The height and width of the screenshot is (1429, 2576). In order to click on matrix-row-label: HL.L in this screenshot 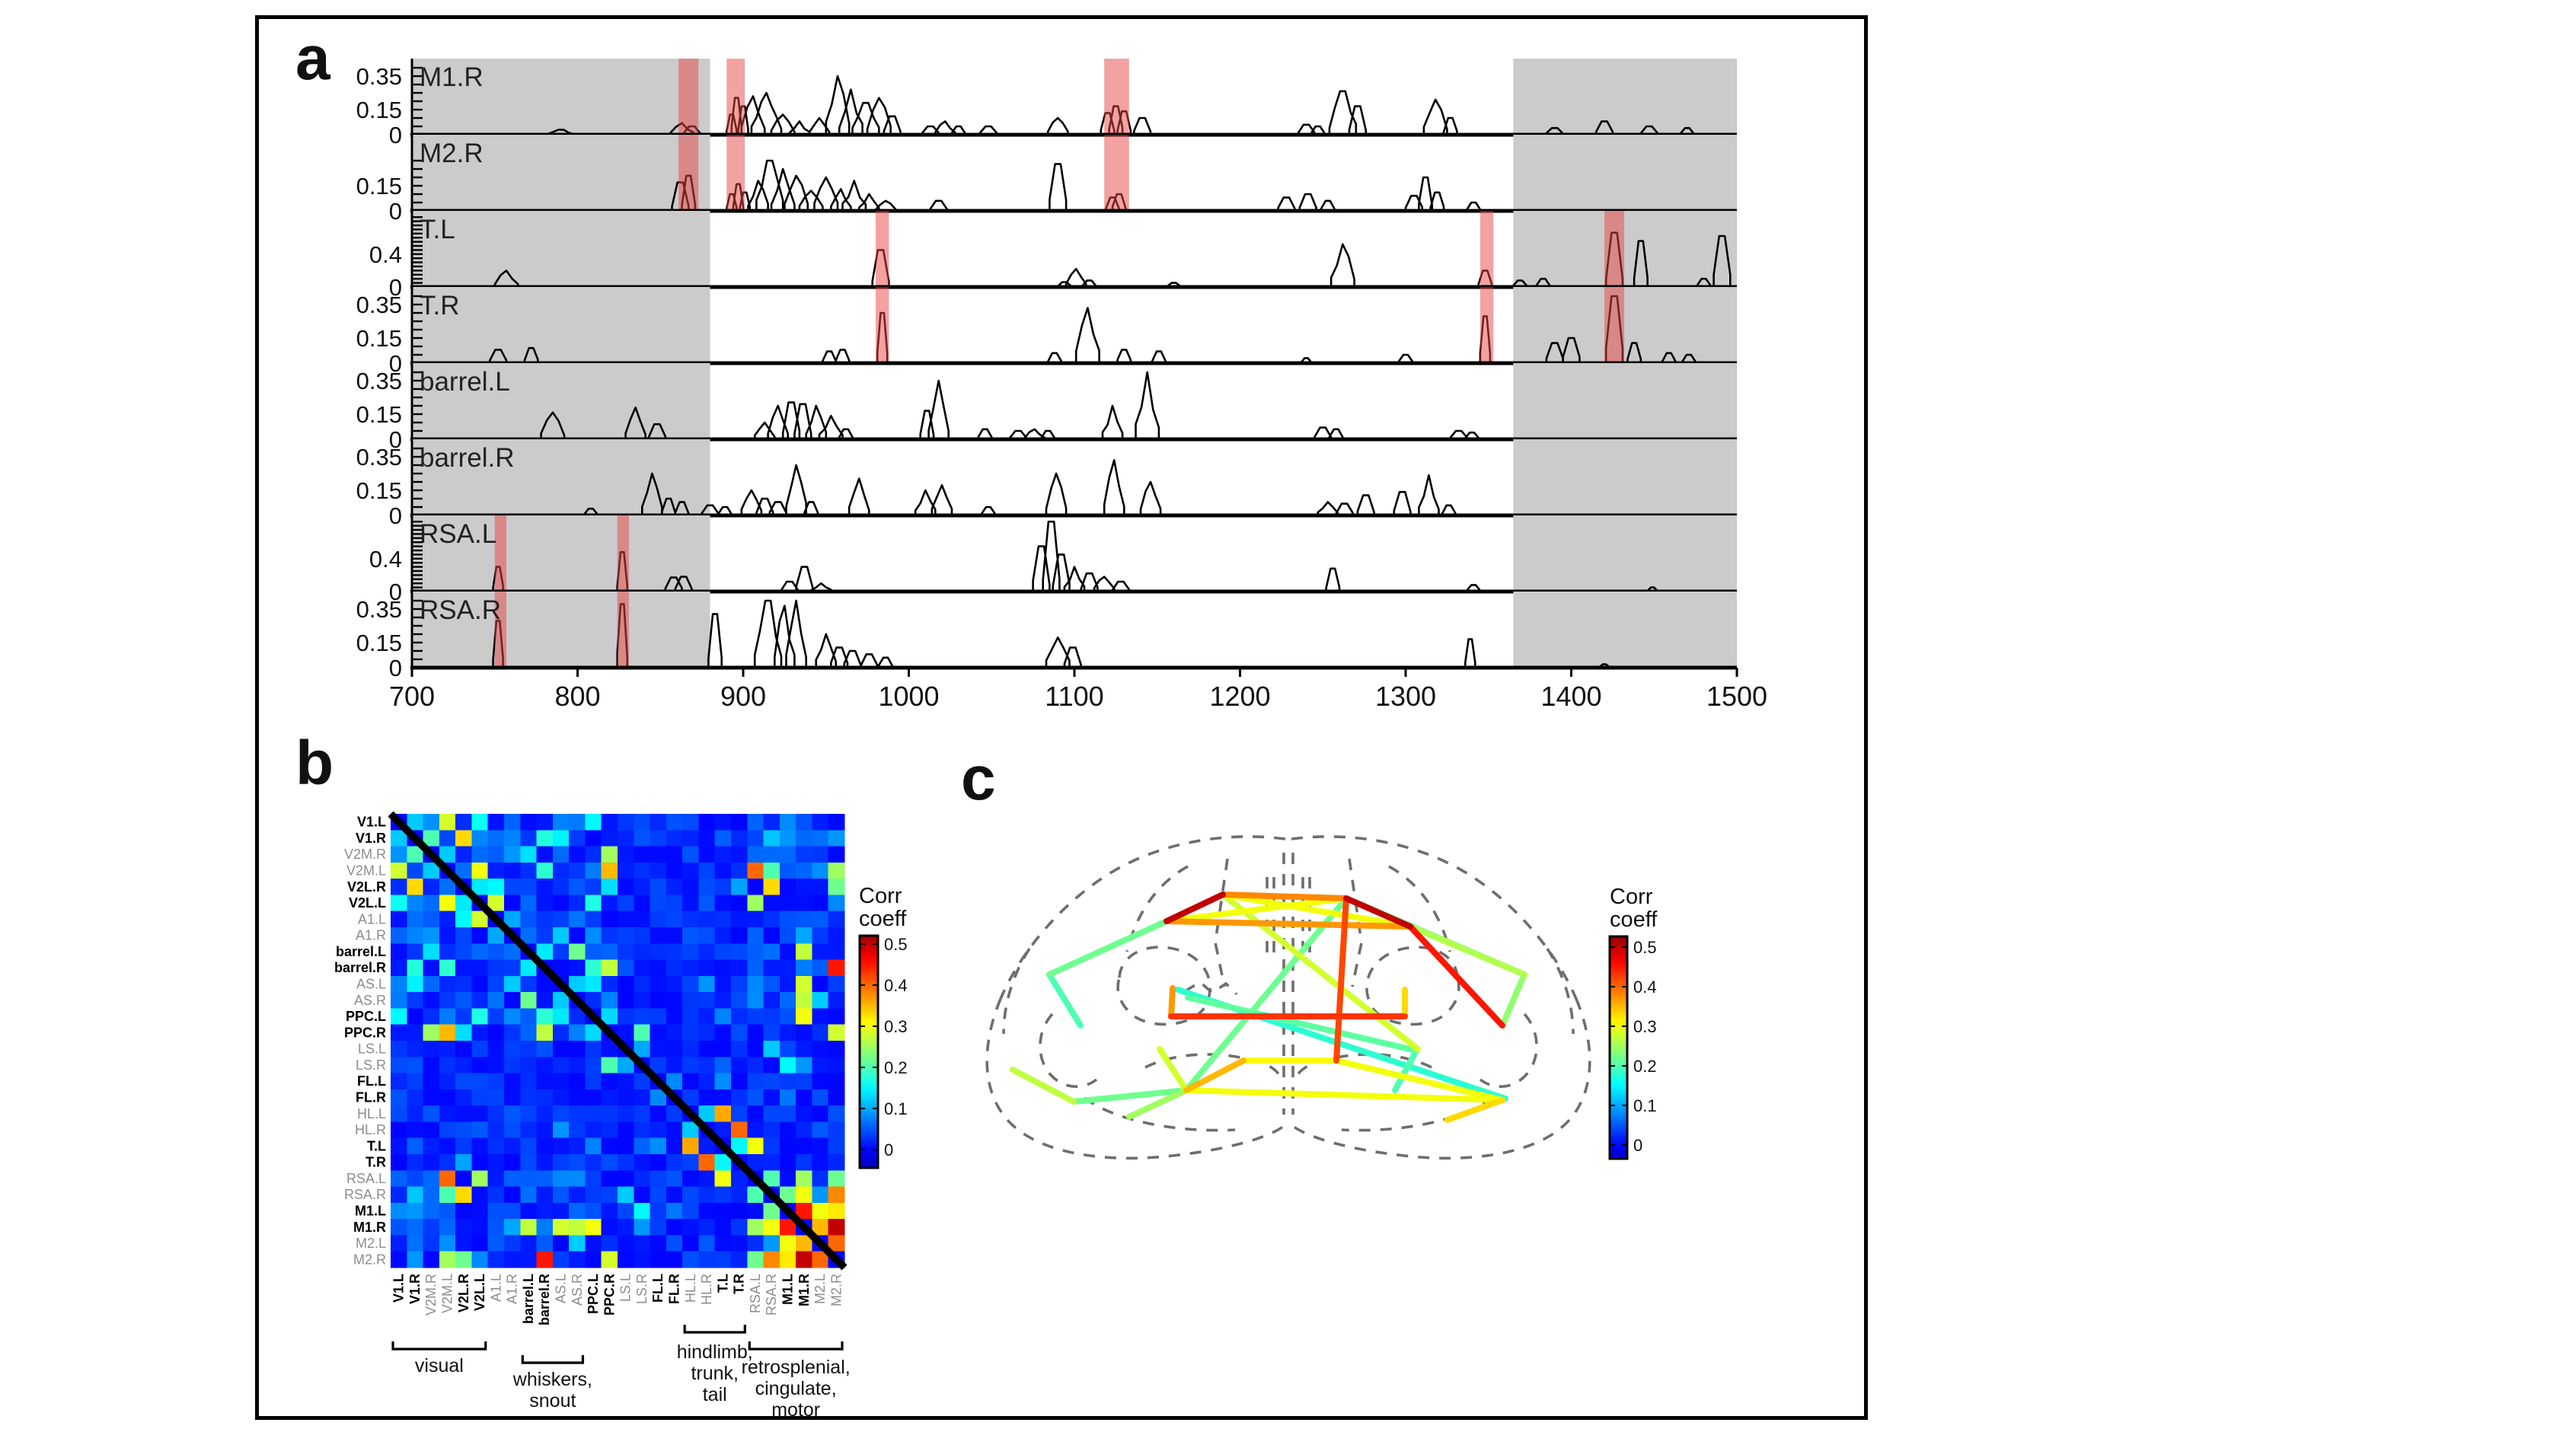, I will do `click(371, 1113)`.